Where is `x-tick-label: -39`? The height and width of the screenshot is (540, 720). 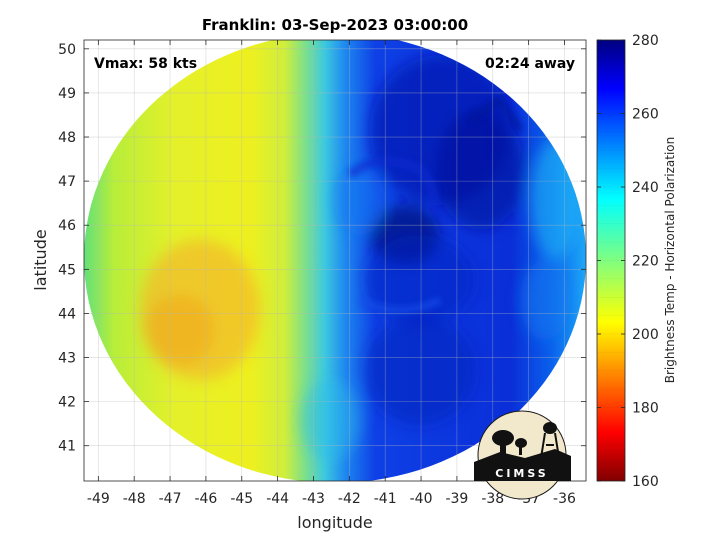 x-tick-label: -39 is located at coordinates (456, 499).